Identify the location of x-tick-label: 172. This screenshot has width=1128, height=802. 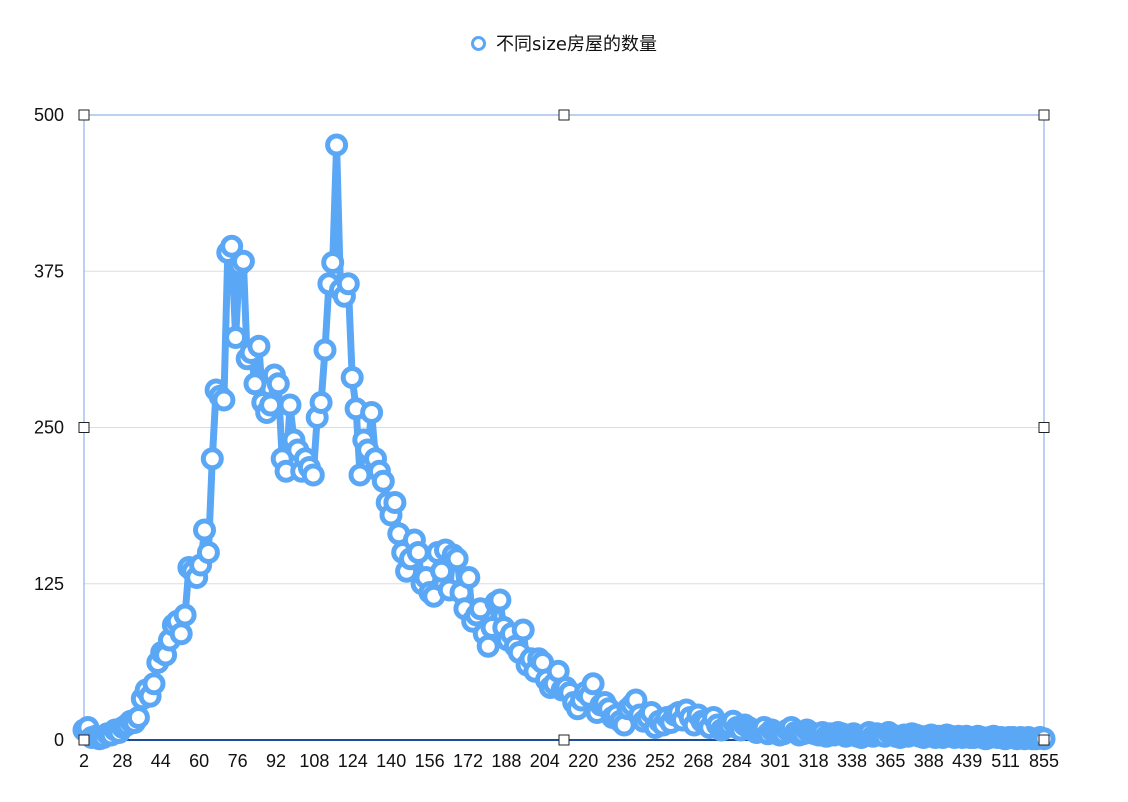
(468, 761).